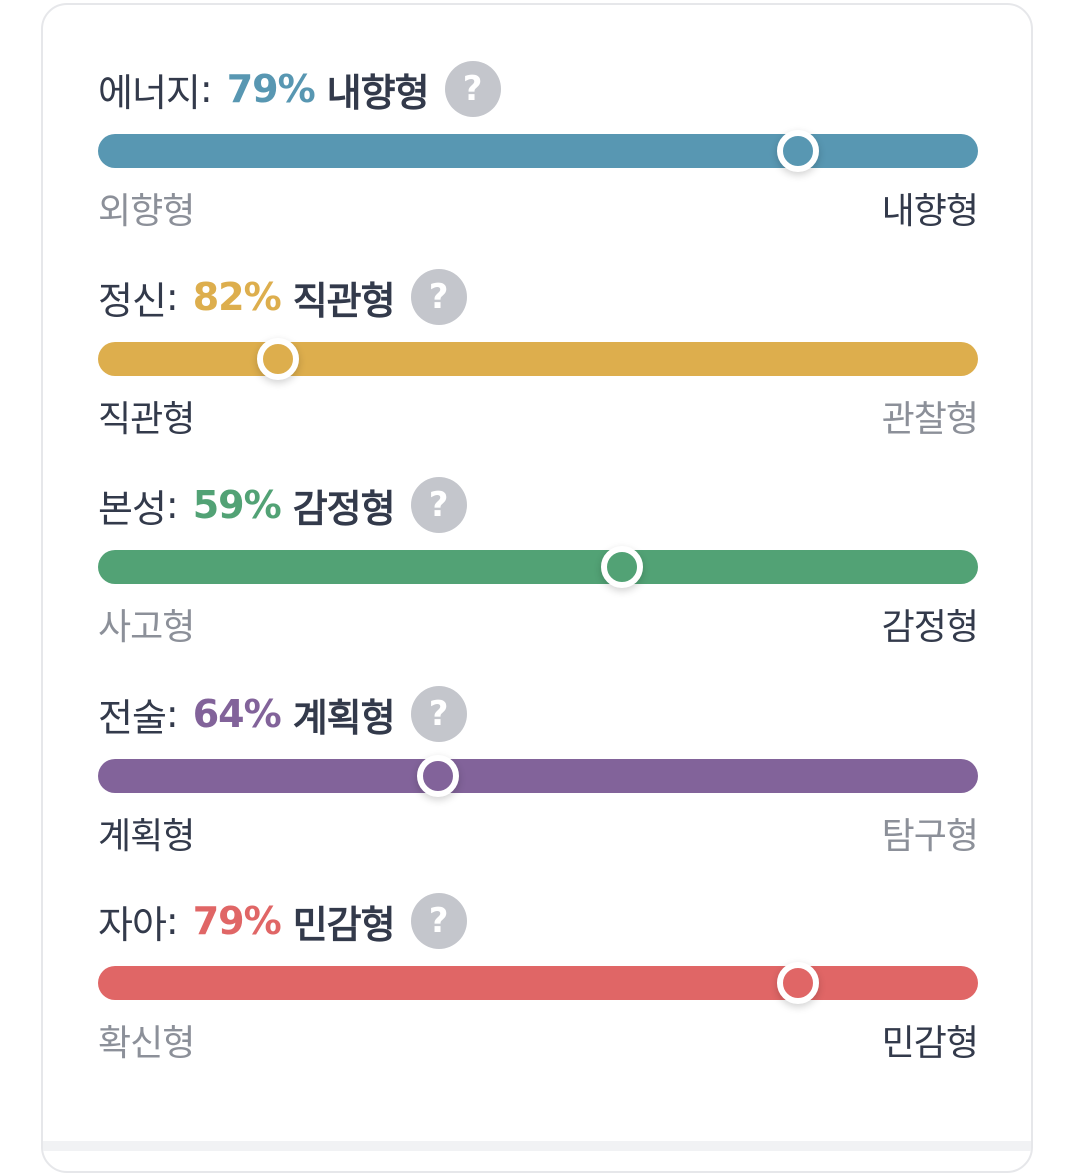 This screenshot has width=1078, height=1173. I want to click on trait-header: 정신 : 82% 직관형 ?, so click(282, 297).